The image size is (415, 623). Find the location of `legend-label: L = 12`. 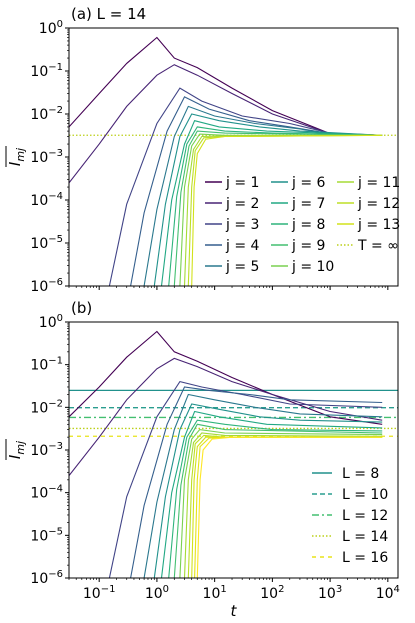

legend-label: L = 12 is located at coordinates (365, 516).